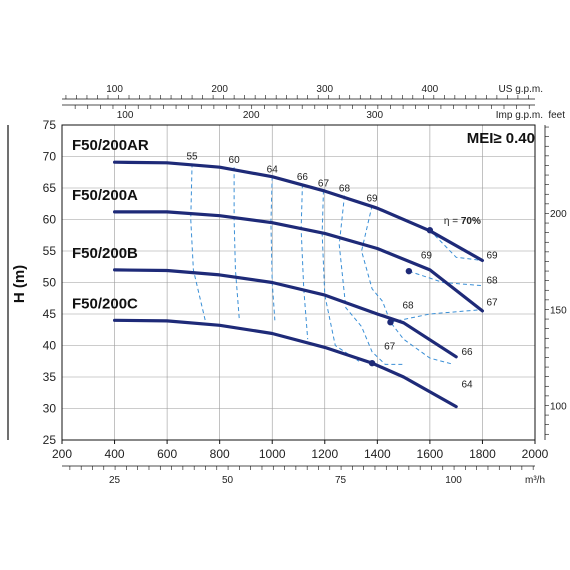 The width and height of the screenshot is (570, 570). Describe the element at coordinates (303, 177) in the screenshot. I see `efficiency-label-66: 66` at that location.